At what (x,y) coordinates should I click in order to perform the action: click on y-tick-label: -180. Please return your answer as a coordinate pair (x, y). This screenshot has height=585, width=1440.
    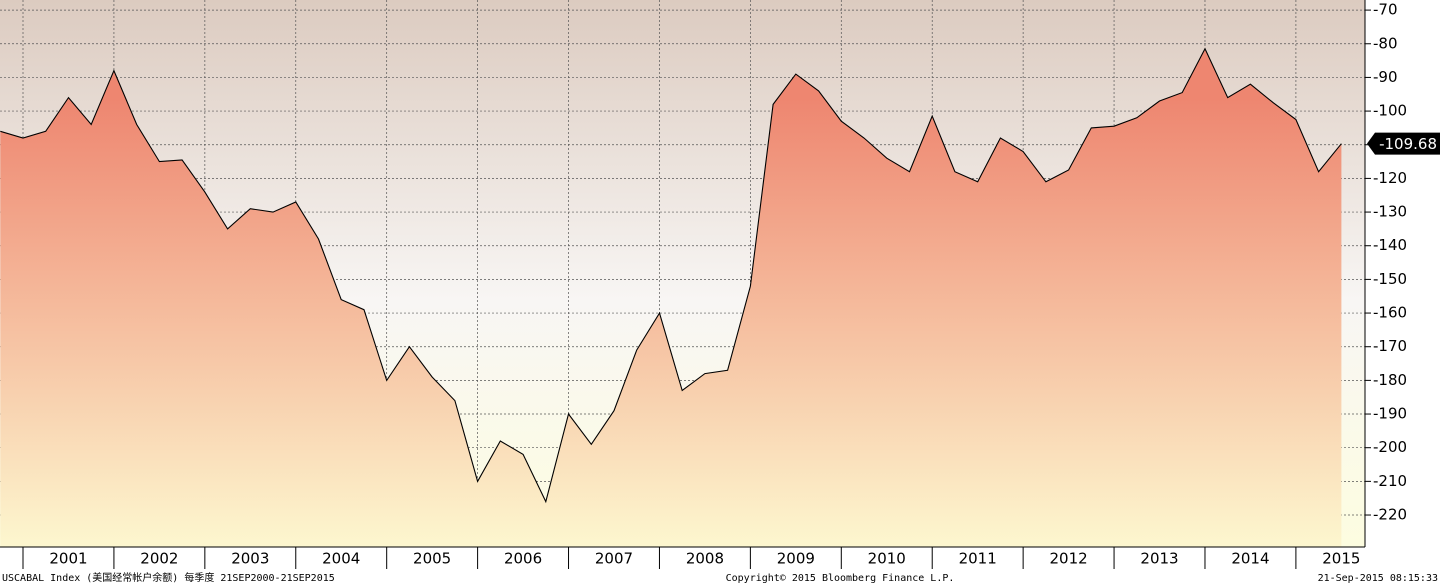
    Looking at the image, I should click on (1390, 380).